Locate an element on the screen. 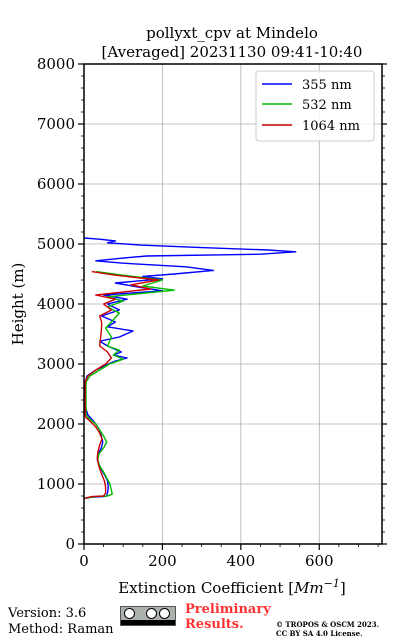 The image size is (400, 640). legend-box is located at coordinates (315, 106).